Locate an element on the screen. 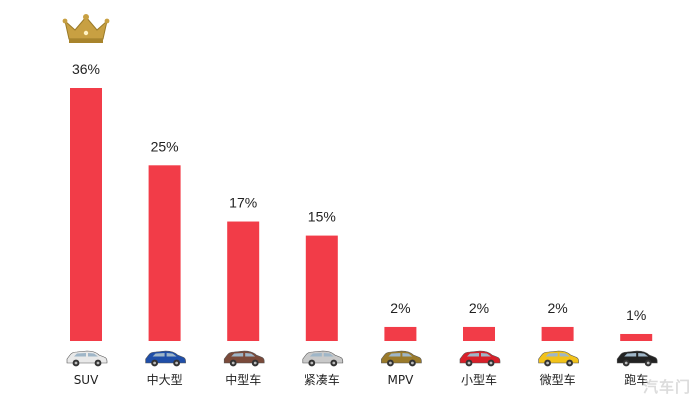 The width and height of the screenshot is (697, 405). category-label: 微型车 is located at coordinates (558, 379).